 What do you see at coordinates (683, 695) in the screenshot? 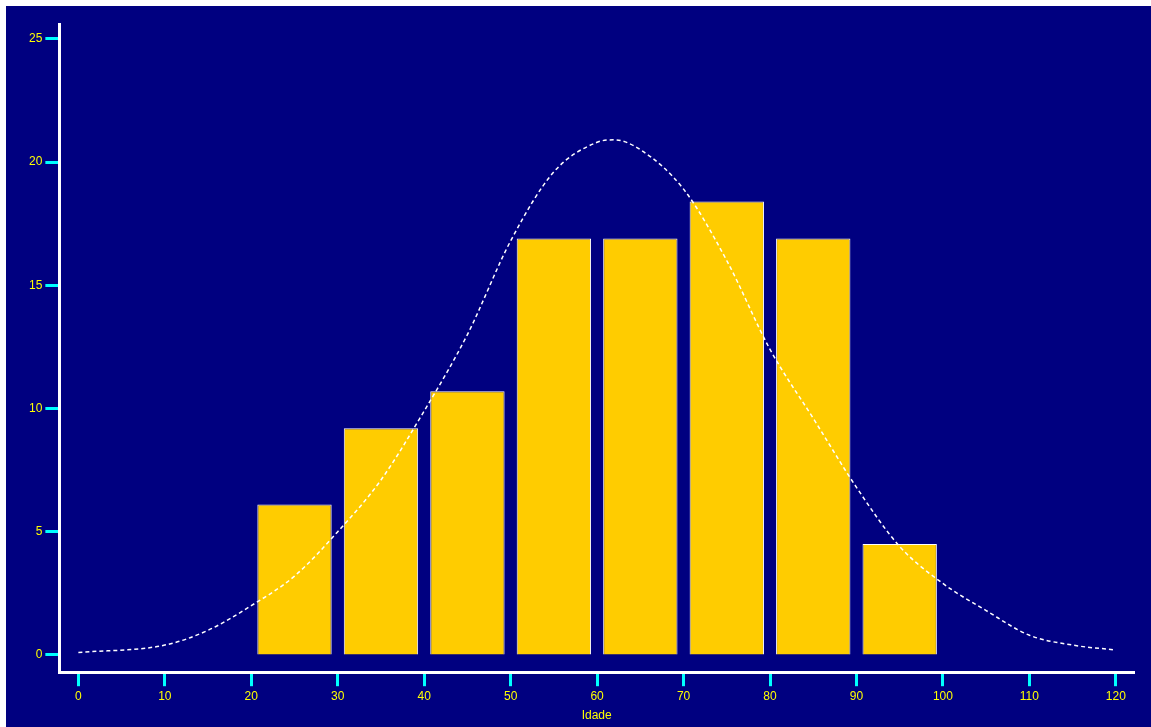
I see `x-tick-label: 70` at bounding box center [683, 695].